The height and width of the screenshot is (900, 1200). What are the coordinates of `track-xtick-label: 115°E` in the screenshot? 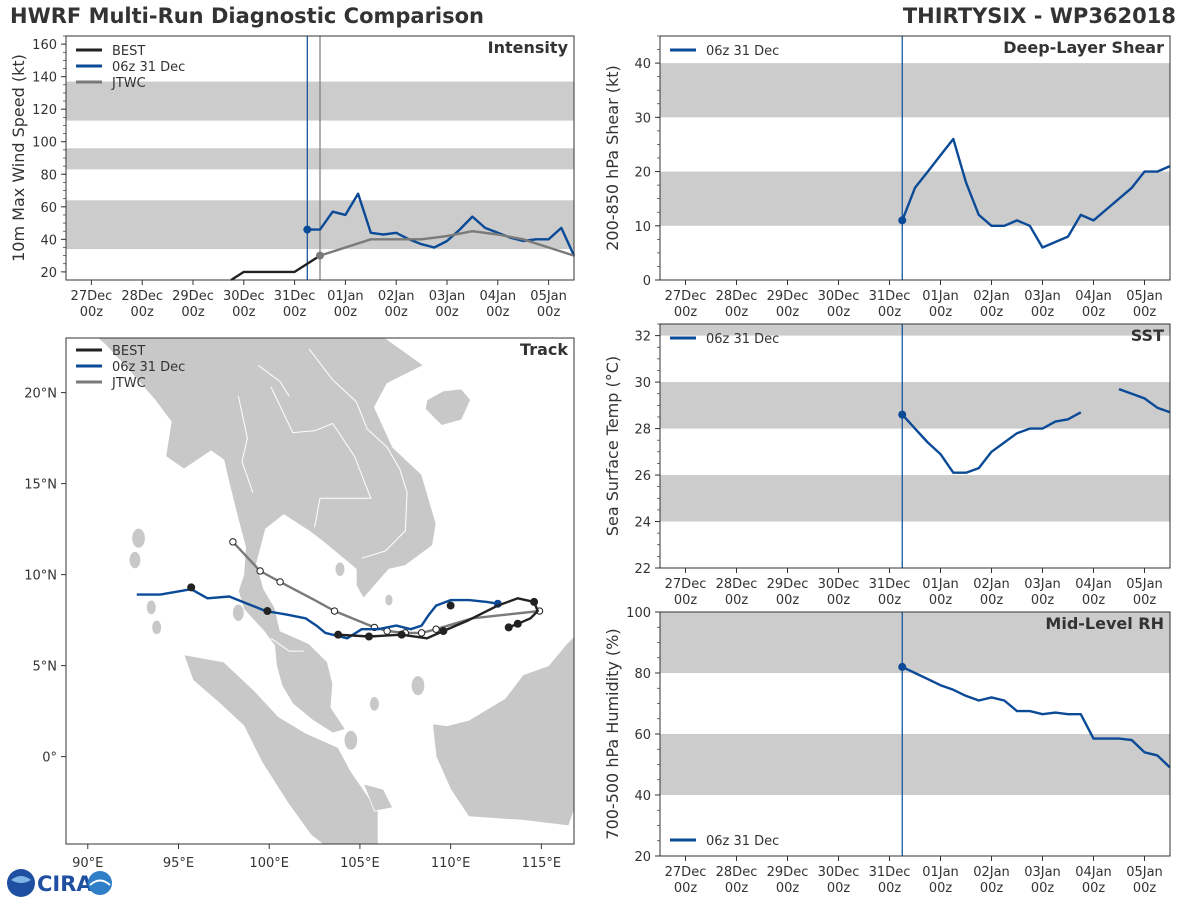 It's located at (542, 863).